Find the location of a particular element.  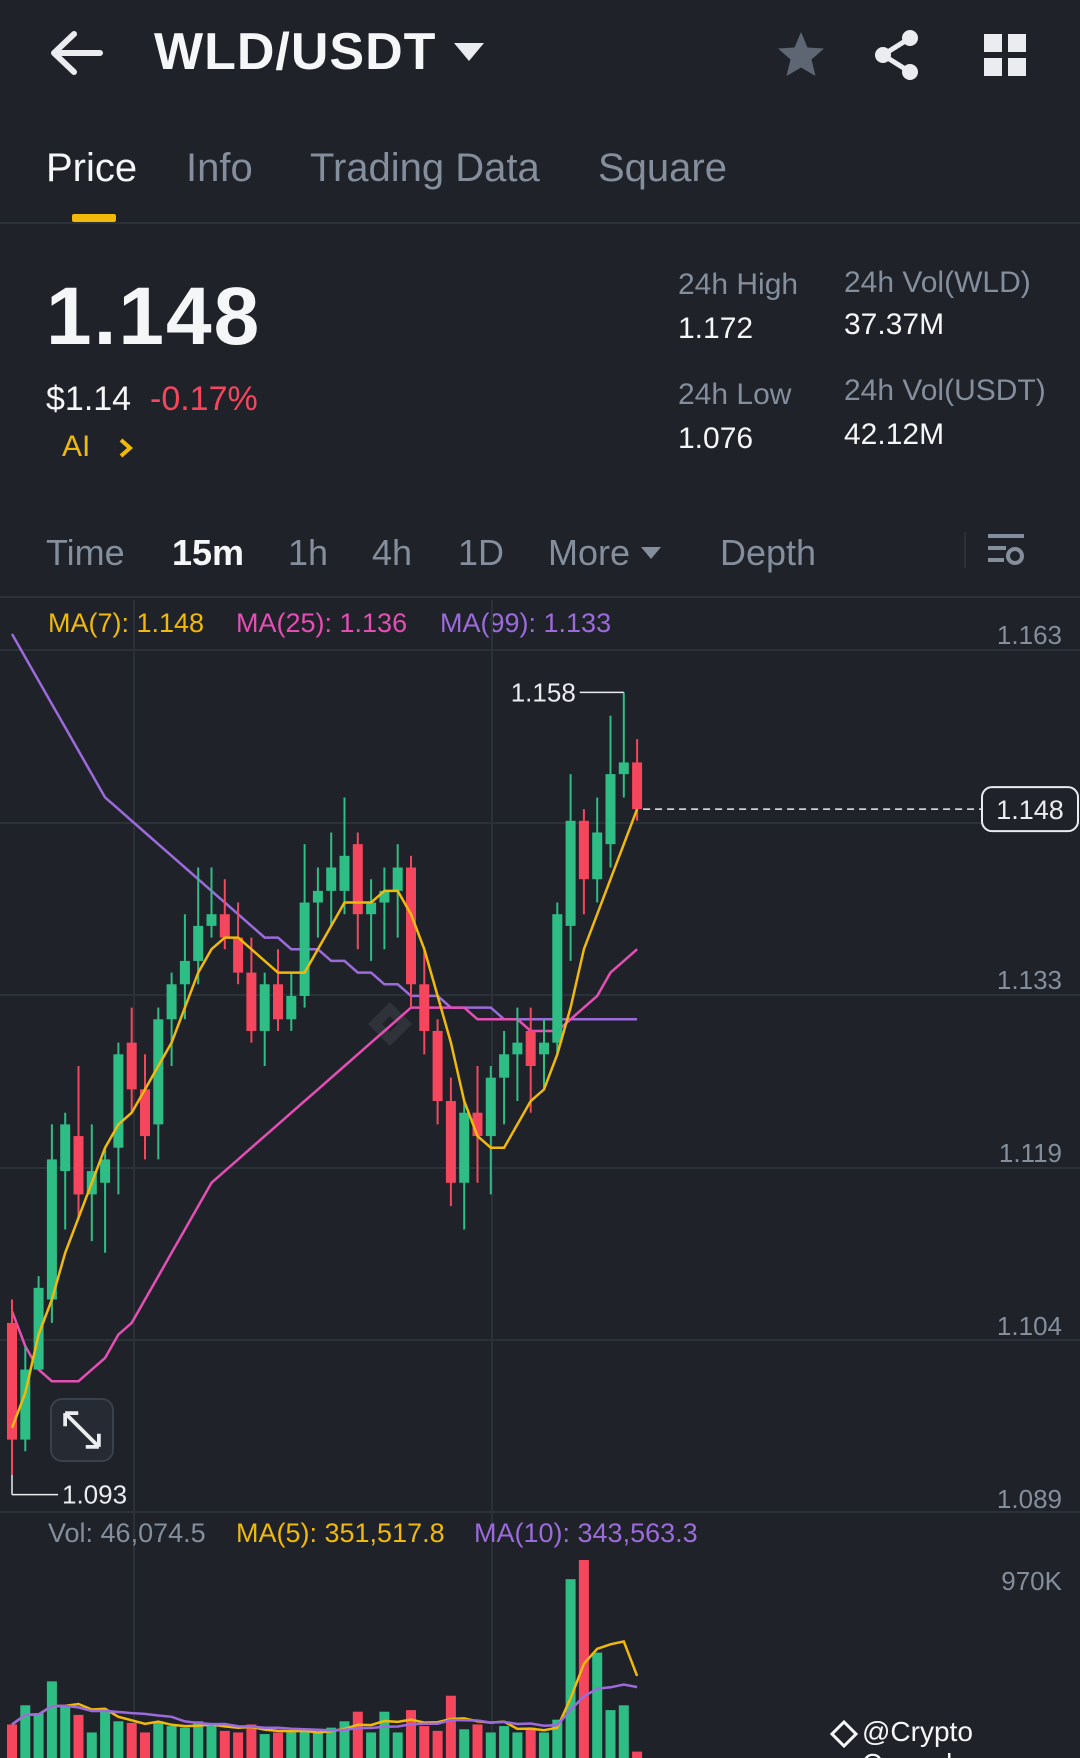

ma99-legend: MA(99): 1.133 is located at coordinates (526, 623).